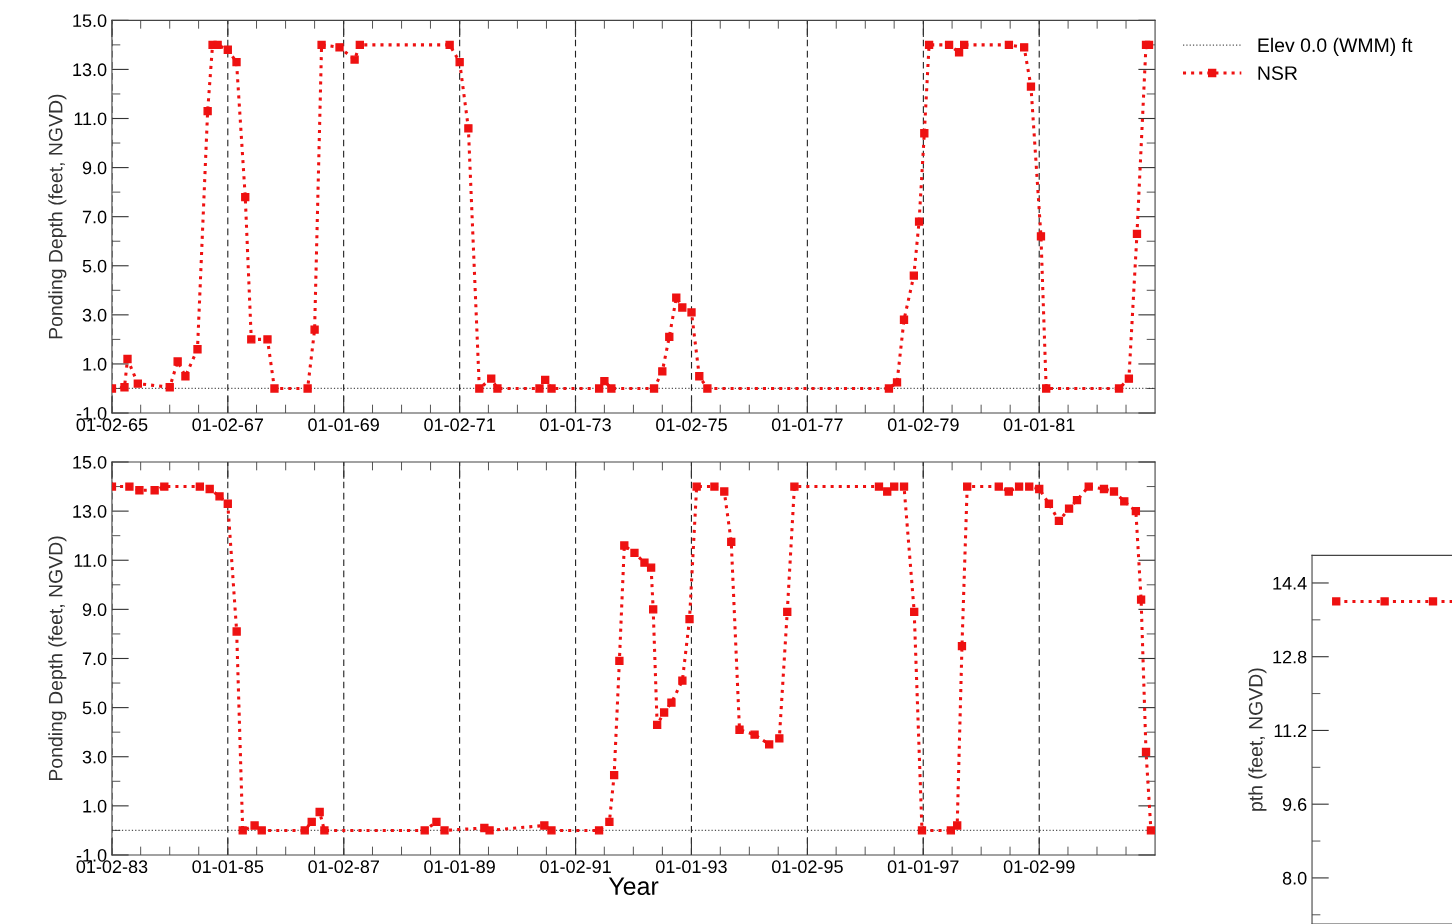 This screenshot has height=924, width=1452. I want to click on y-tick-label: 14.4, so click(1290, 583).